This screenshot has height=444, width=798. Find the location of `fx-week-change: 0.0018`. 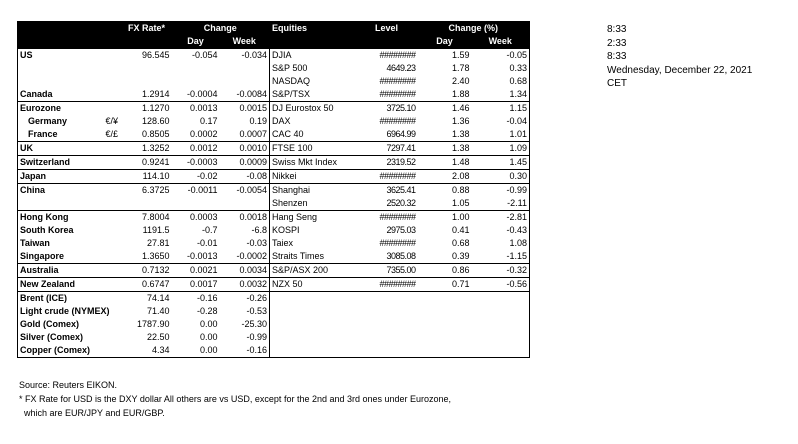

fx-week-change: 0.0018 is located at coordinates (244, 217).